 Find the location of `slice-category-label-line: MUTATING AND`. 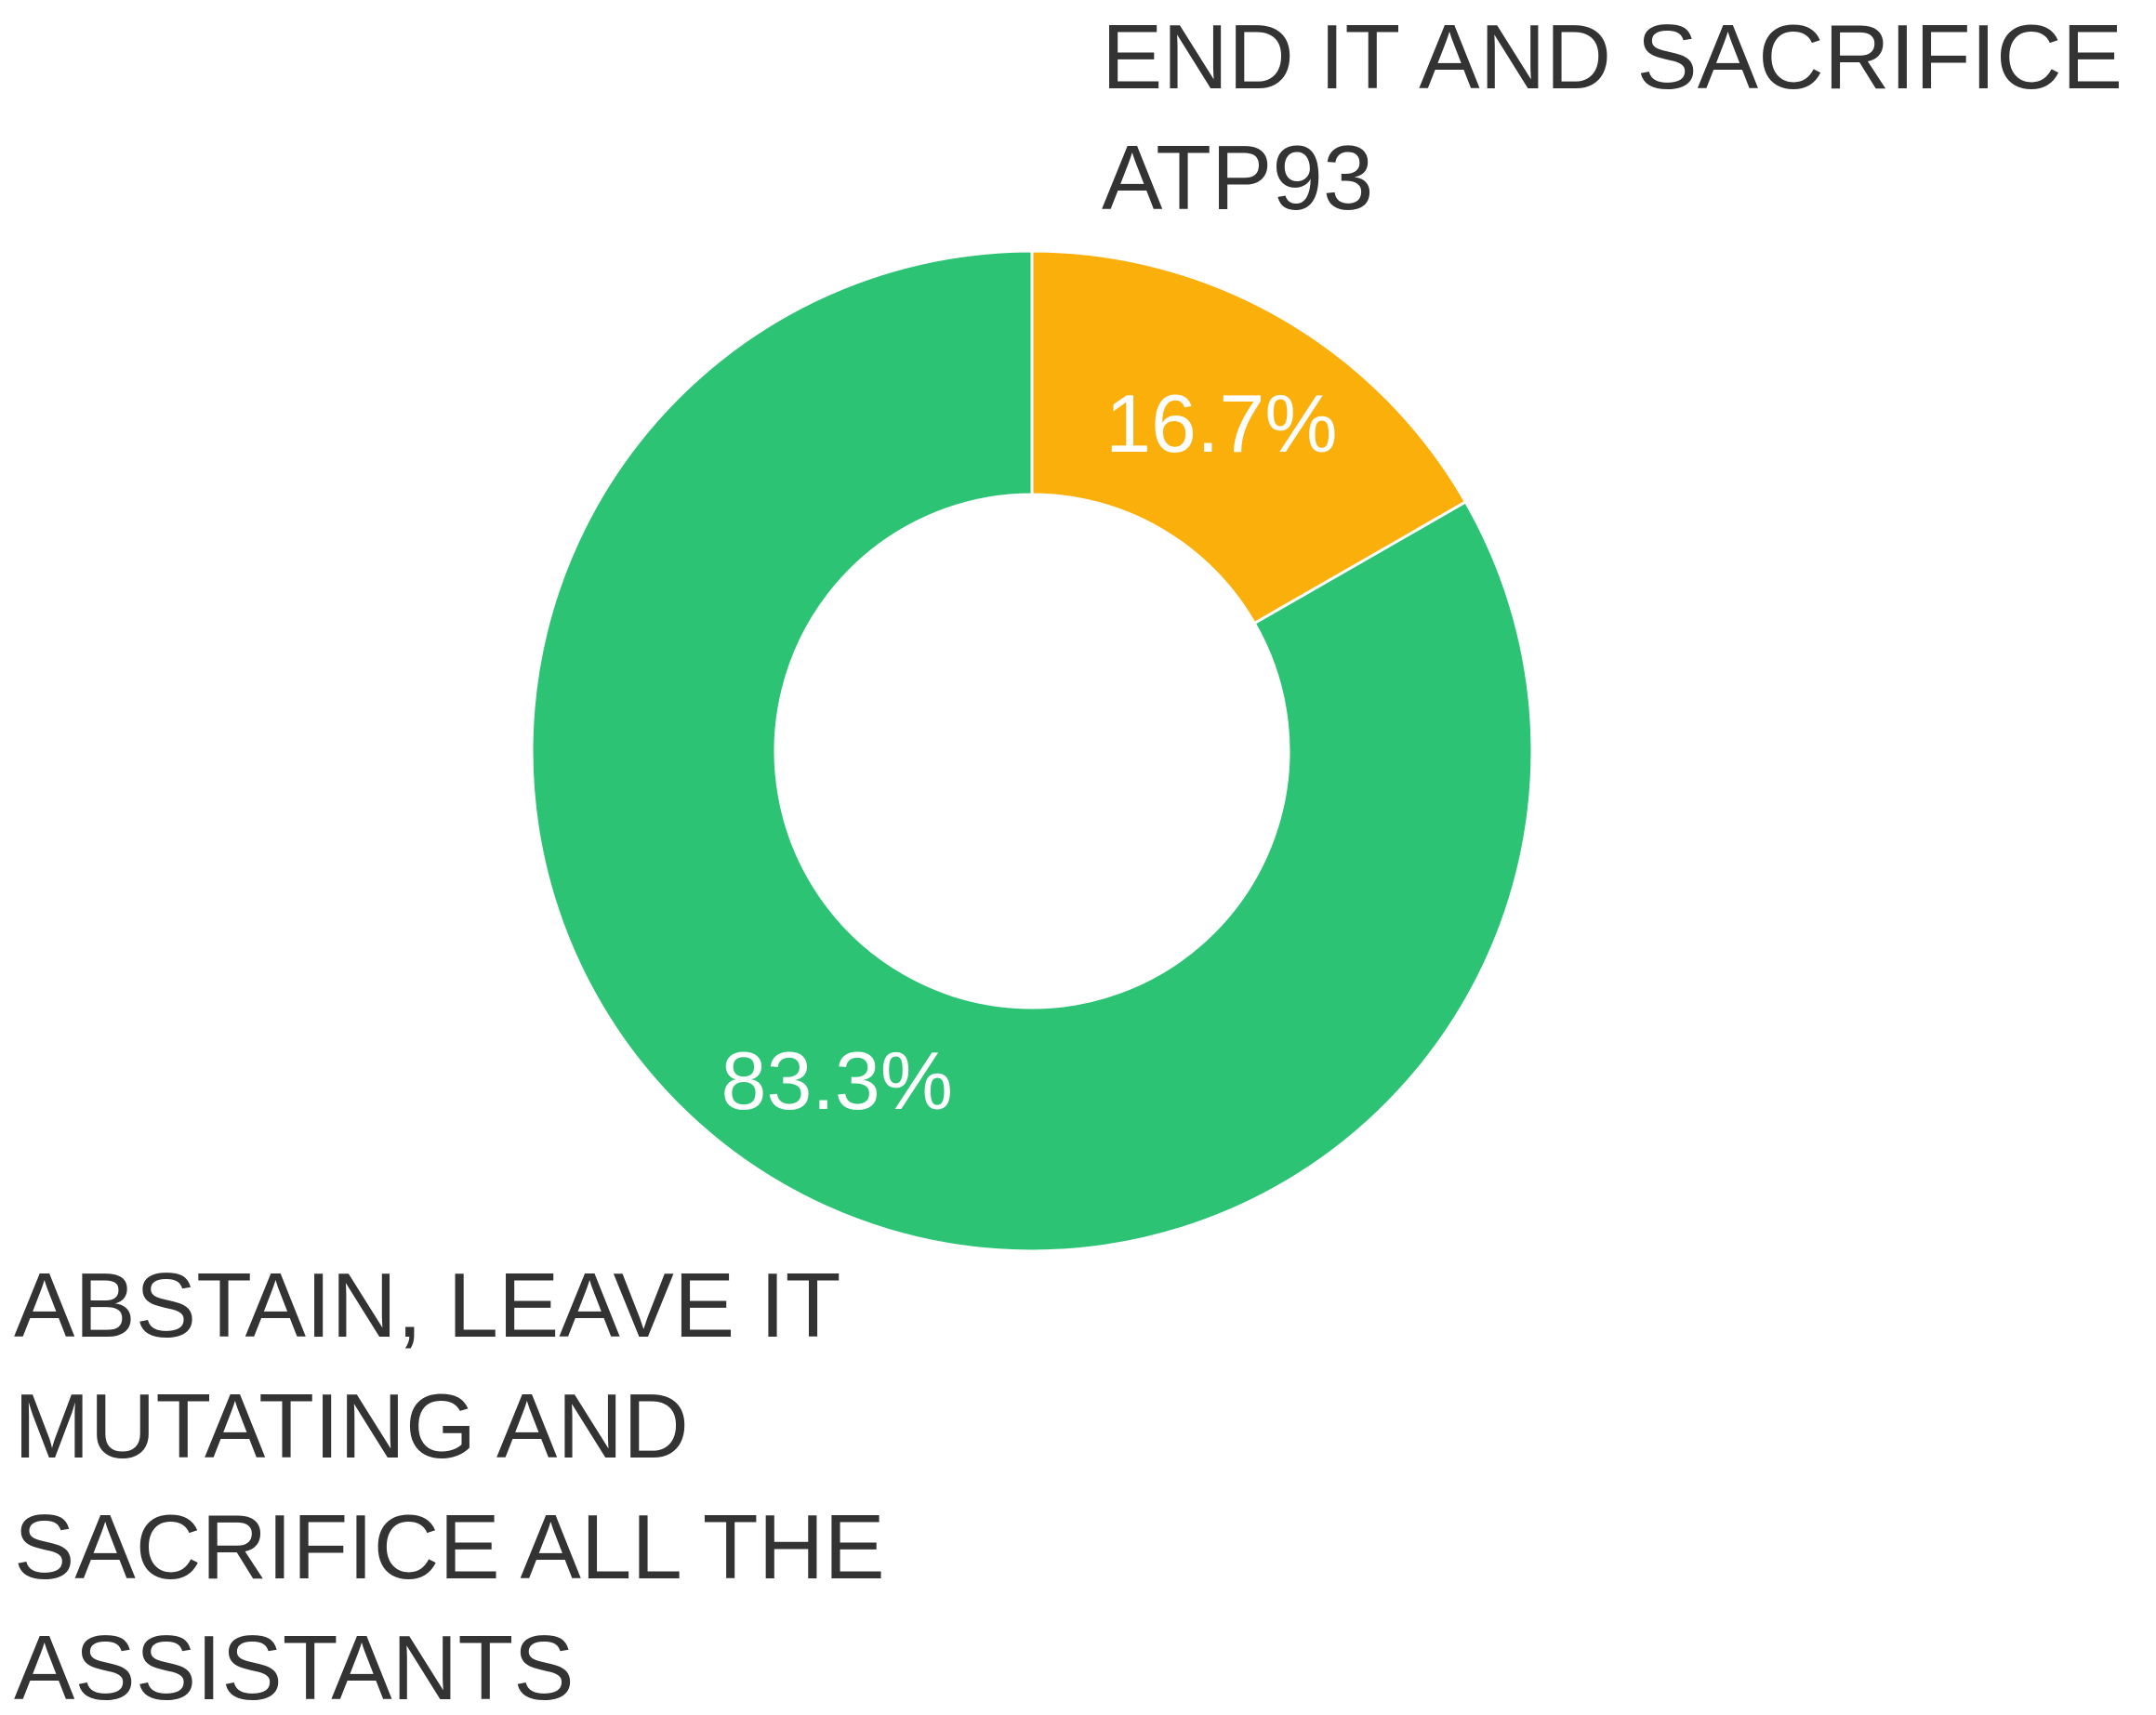

slice-category-label-line: MUTATING AND is located at coordinates (352, 1426).